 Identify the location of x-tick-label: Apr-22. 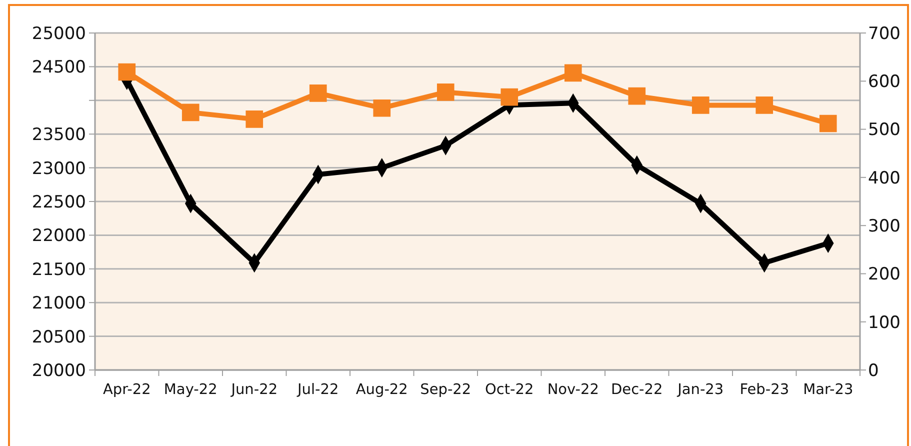
(126, 390).